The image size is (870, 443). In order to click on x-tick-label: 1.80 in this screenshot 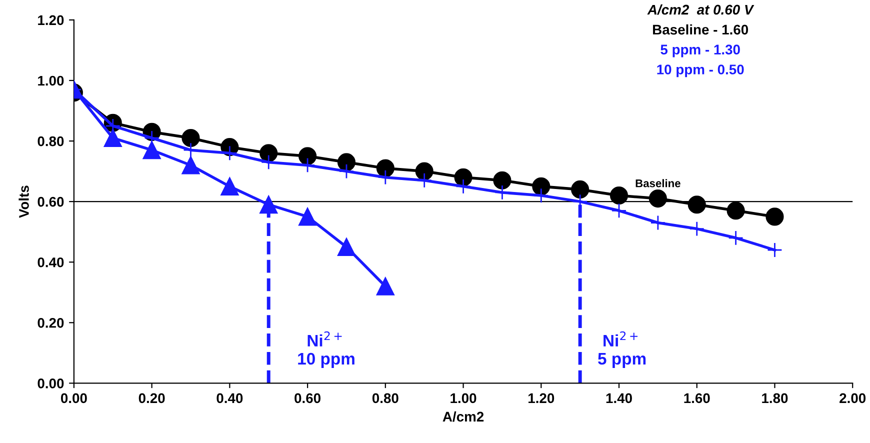, I will do `click(775, 398)`.